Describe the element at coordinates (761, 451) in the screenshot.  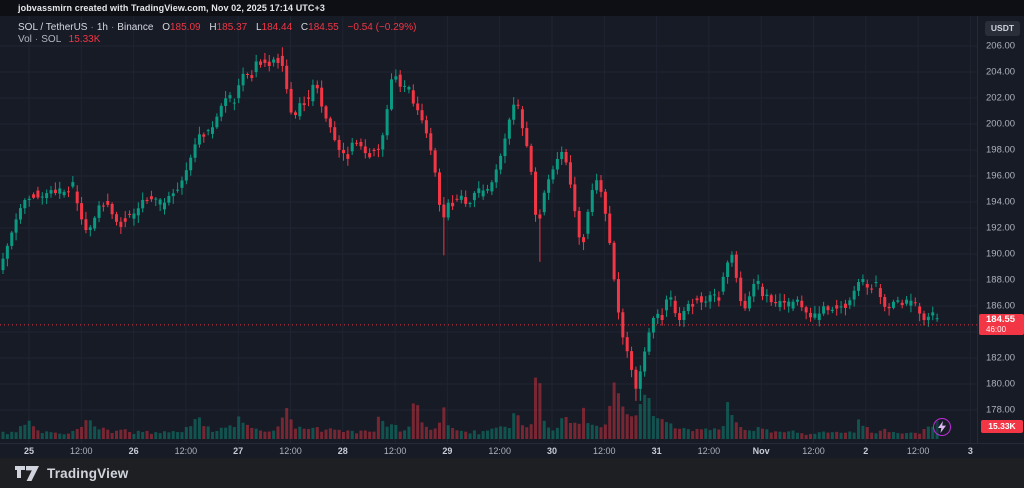
I see `time-tick: Nov` at that location.